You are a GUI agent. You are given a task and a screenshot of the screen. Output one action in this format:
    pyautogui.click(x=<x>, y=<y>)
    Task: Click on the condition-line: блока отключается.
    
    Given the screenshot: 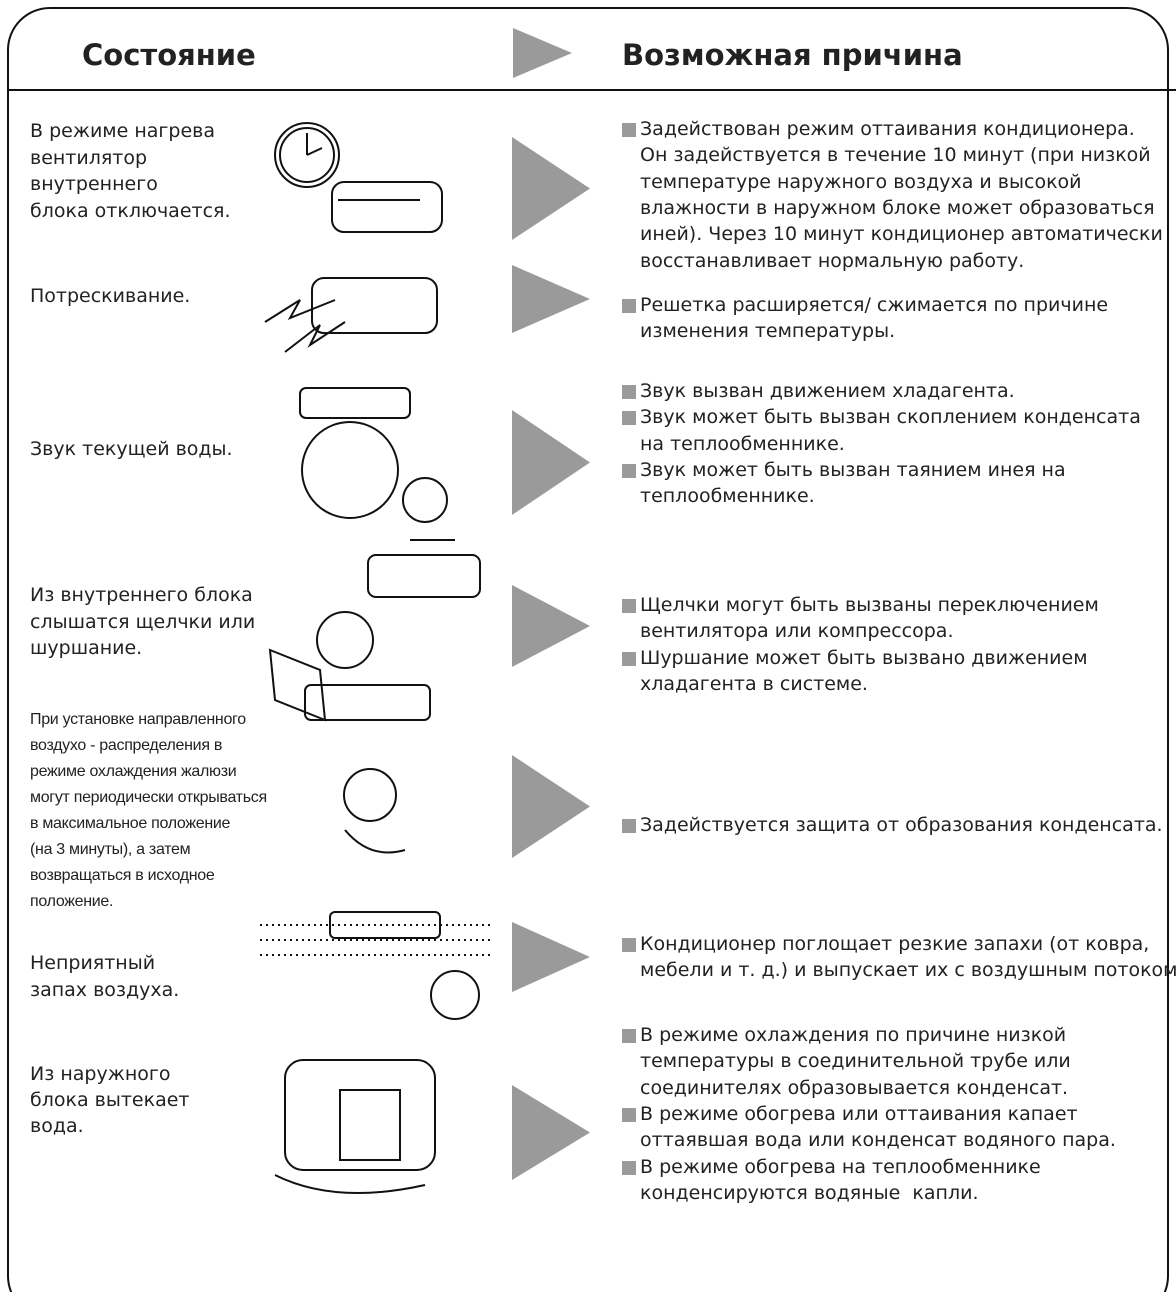 What is the action you would take?
    pyautogui.click(x=130, y=210)
    